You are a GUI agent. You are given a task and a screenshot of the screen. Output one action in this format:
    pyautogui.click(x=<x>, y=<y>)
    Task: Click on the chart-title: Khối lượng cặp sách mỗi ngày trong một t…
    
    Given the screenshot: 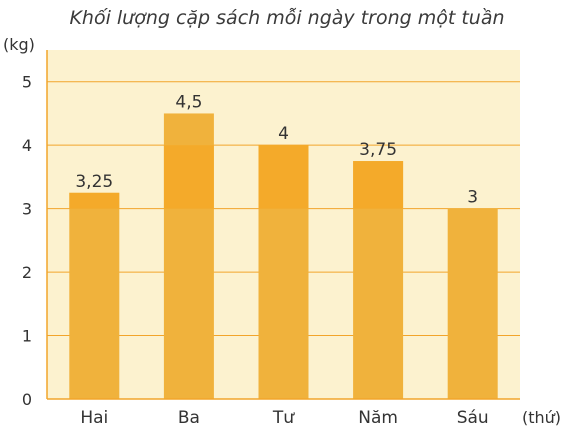 What is the action you would take?
    pyautogui.click(x=286, y=18)
    